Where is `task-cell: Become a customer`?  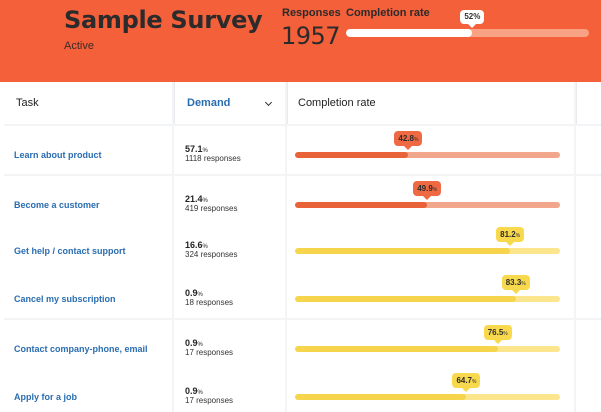
task-cell: Become a customer is located at coordinates (88, 200).